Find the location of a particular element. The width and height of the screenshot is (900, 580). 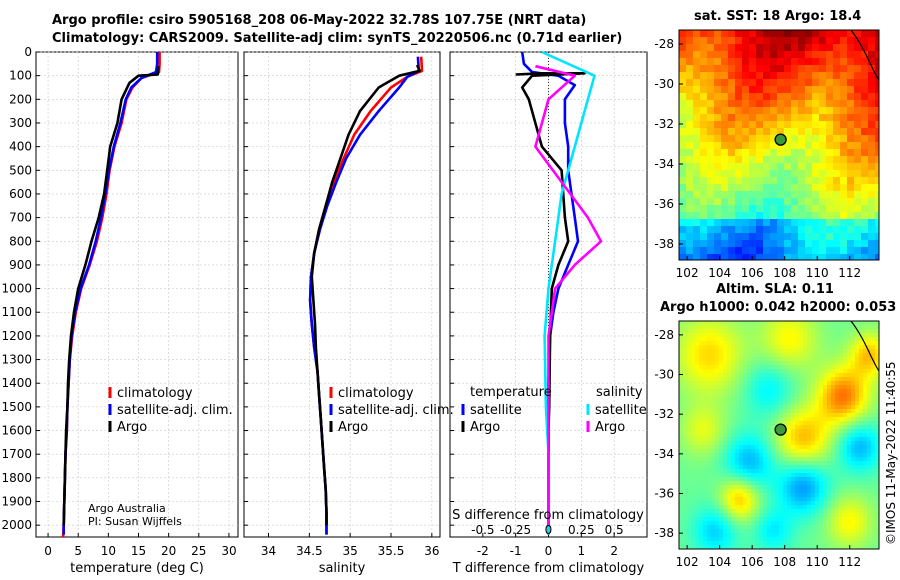

map-lon-tick-label: 110 is located at coordinates (817, 273).